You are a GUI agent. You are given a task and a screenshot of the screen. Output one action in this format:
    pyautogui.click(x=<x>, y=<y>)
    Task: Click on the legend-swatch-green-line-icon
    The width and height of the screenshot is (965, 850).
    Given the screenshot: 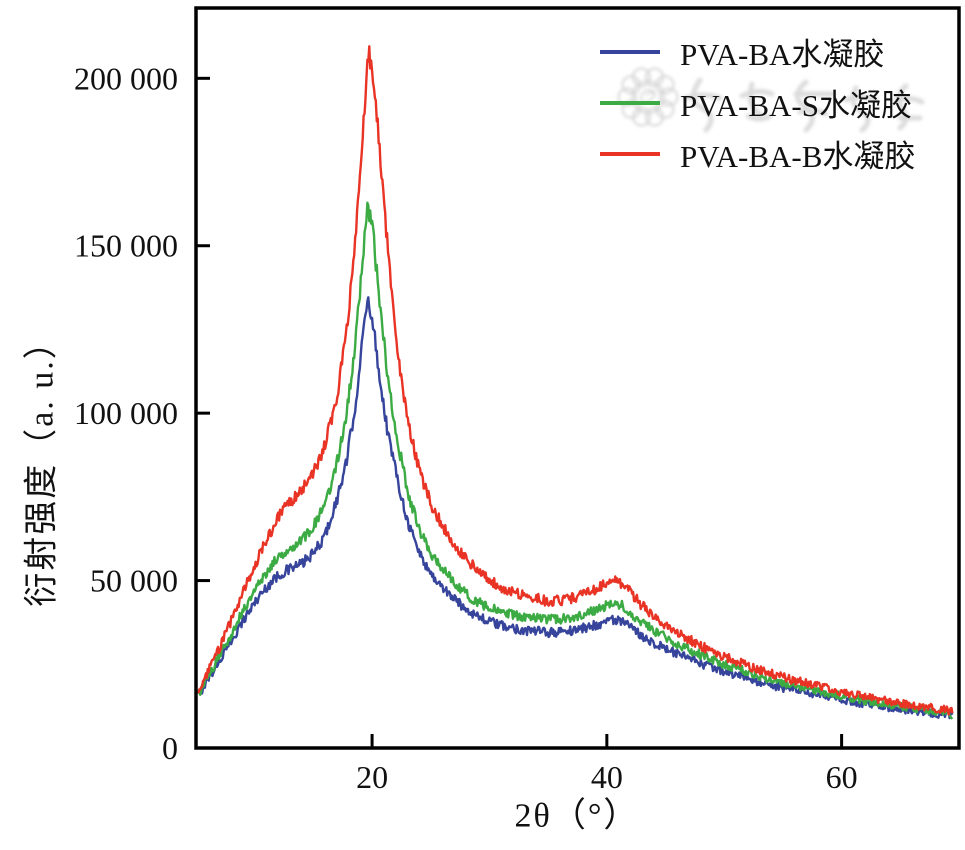 What is the action you would take?
    pyautogui.click(x=630, y=102)
    